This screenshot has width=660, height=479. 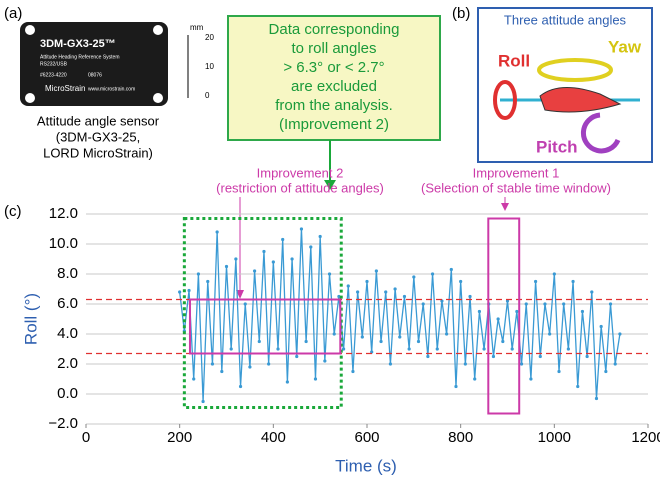 What do you see at coordinates (366, 465) in the screenshot?
I see `x-axis-title: Time (s)` at bounding box center [366, 465].